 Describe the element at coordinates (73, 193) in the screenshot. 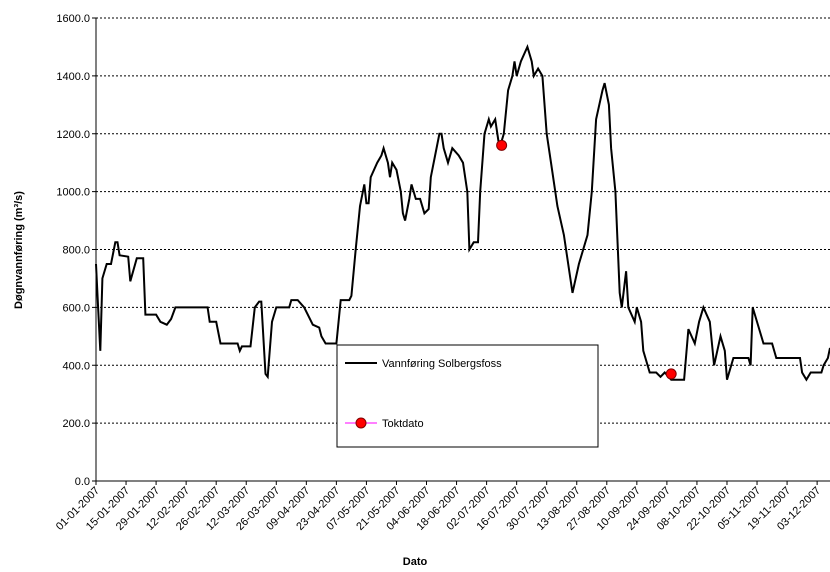

I see `y-tick-label: 1000.0` at that location.